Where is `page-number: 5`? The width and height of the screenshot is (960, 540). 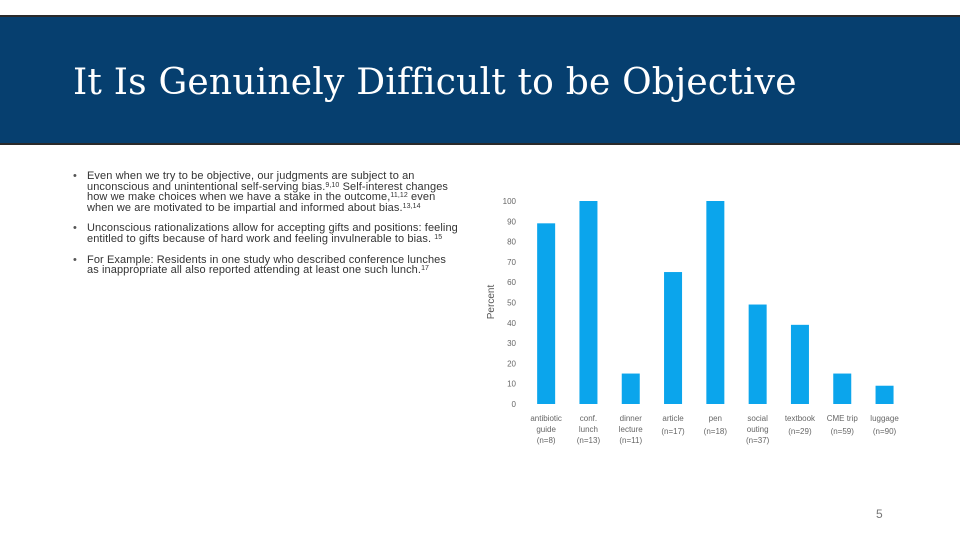 page-number: 5 is located at coordinates (879, 514).